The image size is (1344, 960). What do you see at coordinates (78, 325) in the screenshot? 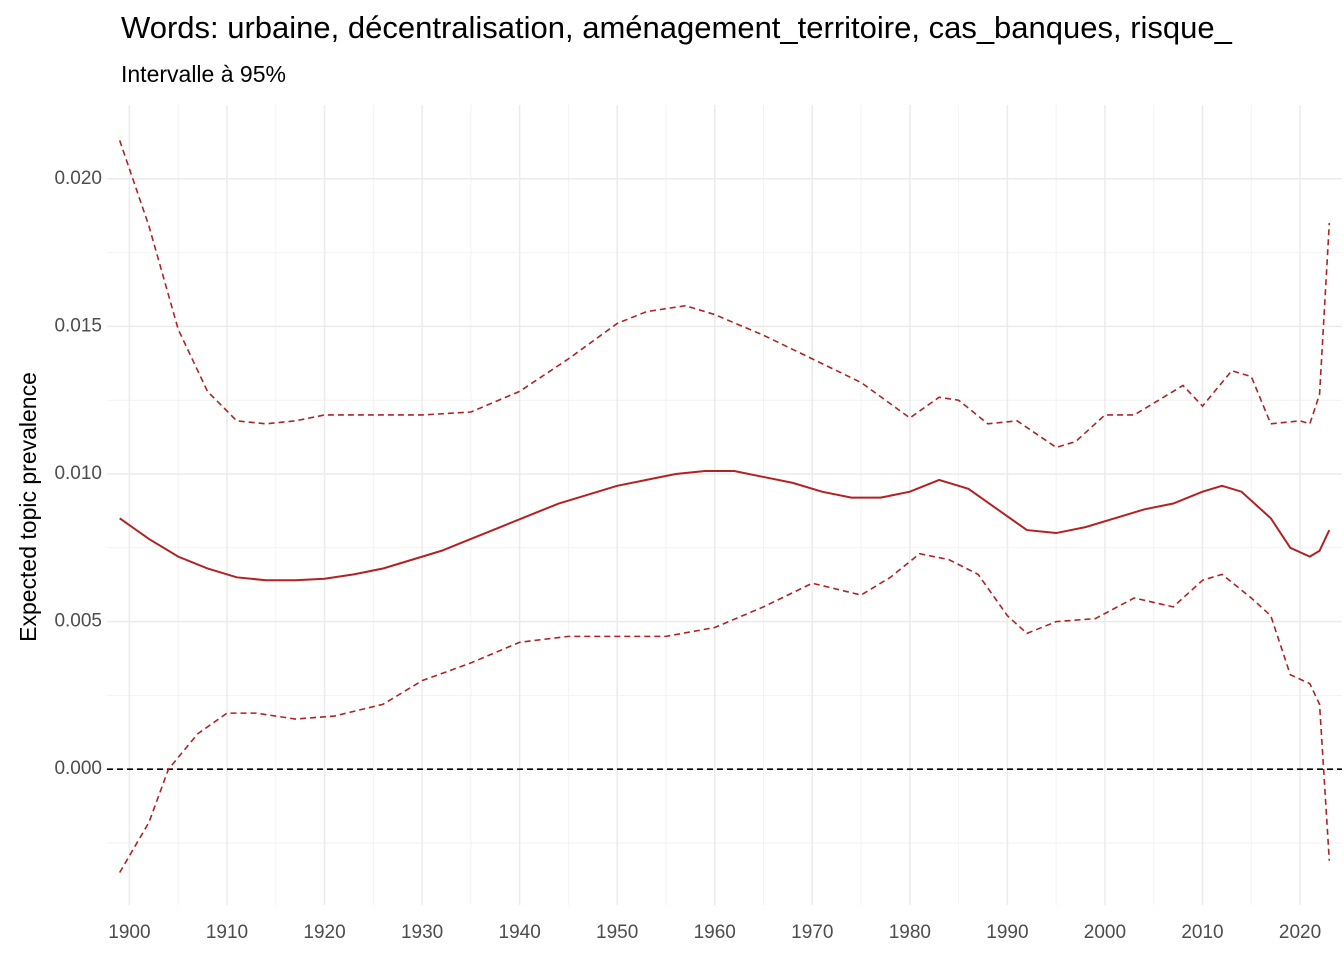
I see `y-tick-label: 0.015` at bounding box center [78, 325].